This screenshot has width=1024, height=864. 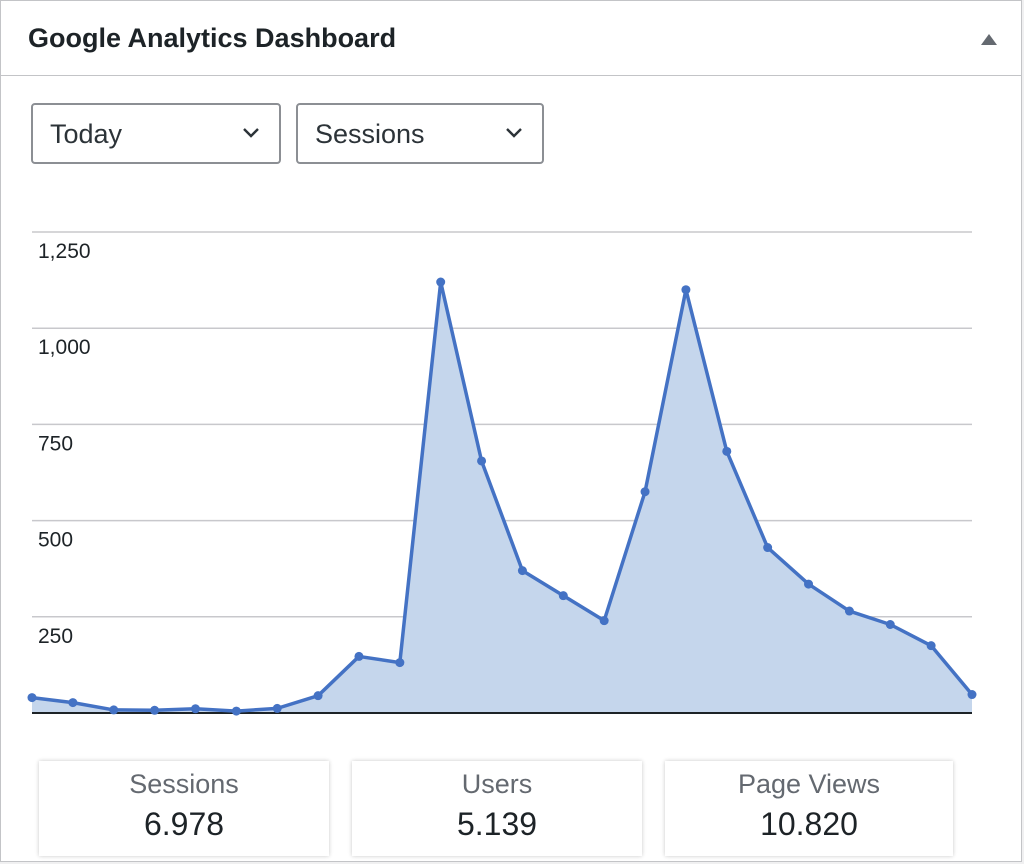 I want to click on y-tick-label: 500, so click(x=55, y=540).